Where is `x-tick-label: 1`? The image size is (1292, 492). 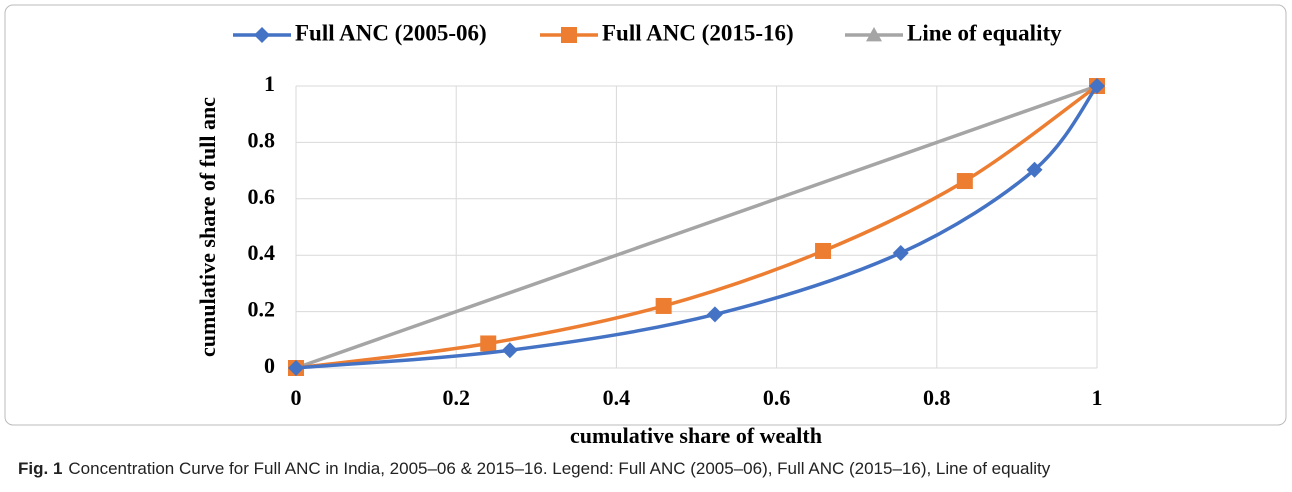 x-tick-label: 1 is located at coordinates (1097, 397).